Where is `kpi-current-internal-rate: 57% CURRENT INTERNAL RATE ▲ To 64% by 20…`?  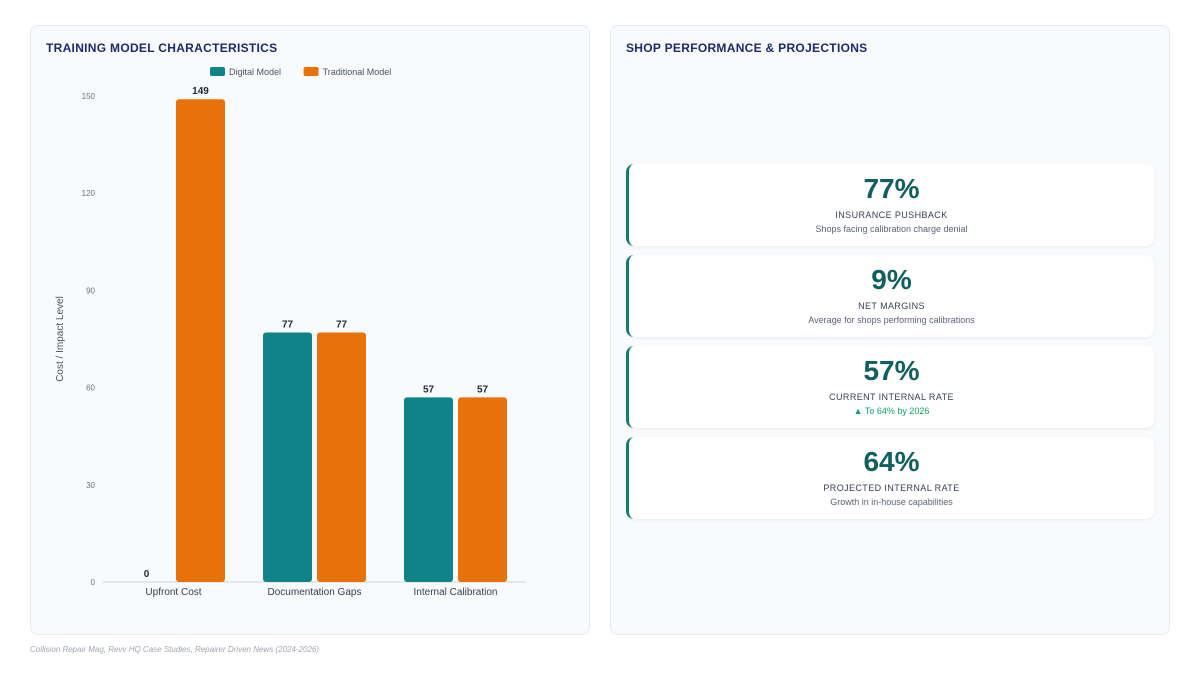
kpi-current-internal-rate: 57% CURRENT INTERNAL RATE ▲ To 64% by 20… is located at coordinates (890, 387).